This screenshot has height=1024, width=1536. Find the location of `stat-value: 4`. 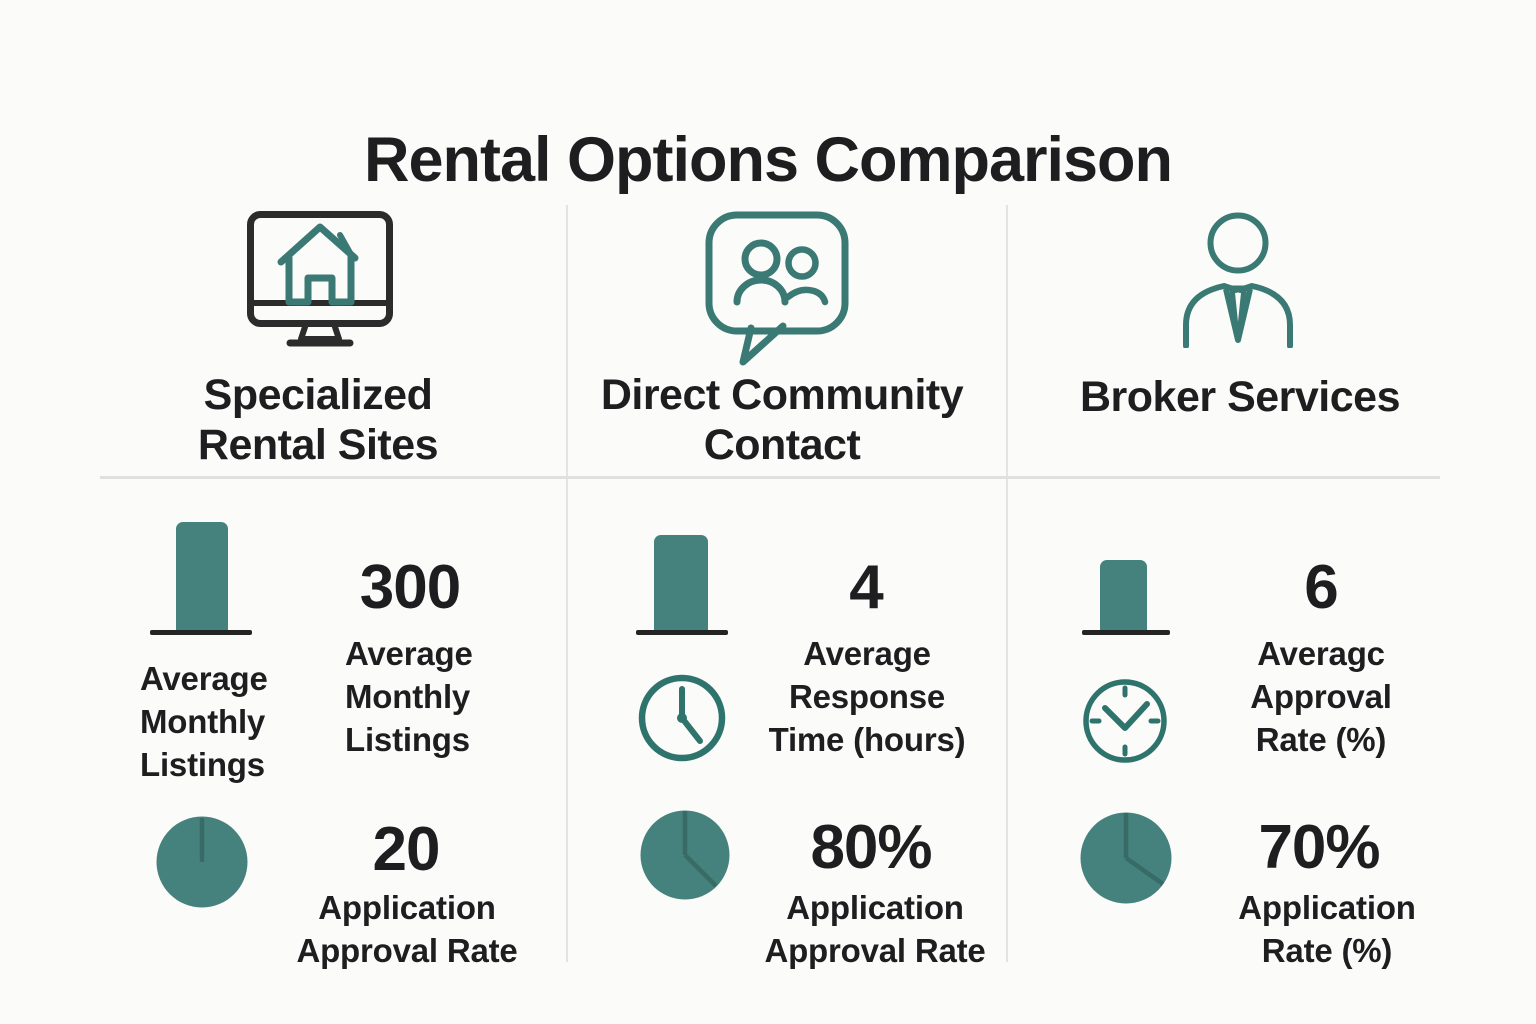

stat-value: 4 is located at coordinates (866, 587).